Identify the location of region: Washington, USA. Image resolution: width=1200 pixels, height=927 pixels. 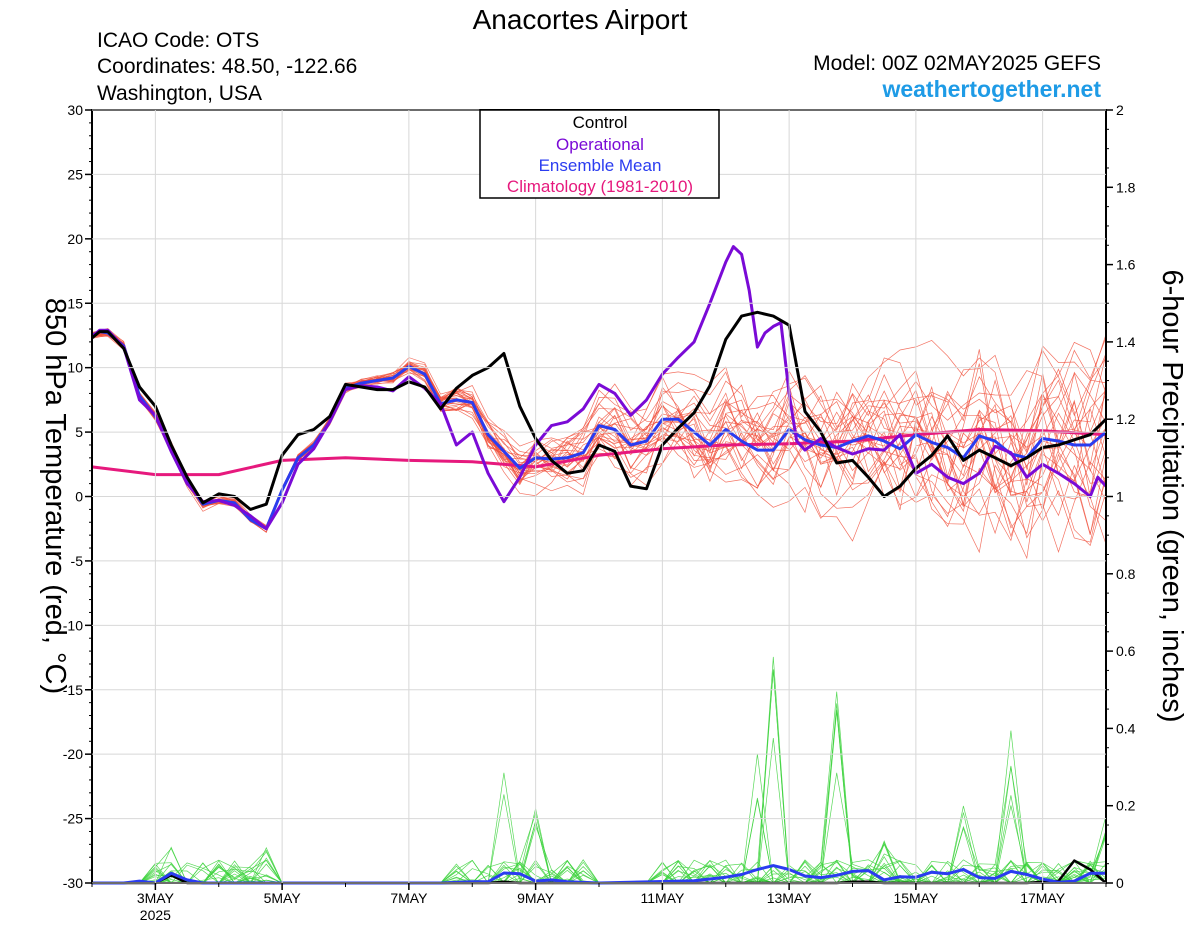
(179, 93).